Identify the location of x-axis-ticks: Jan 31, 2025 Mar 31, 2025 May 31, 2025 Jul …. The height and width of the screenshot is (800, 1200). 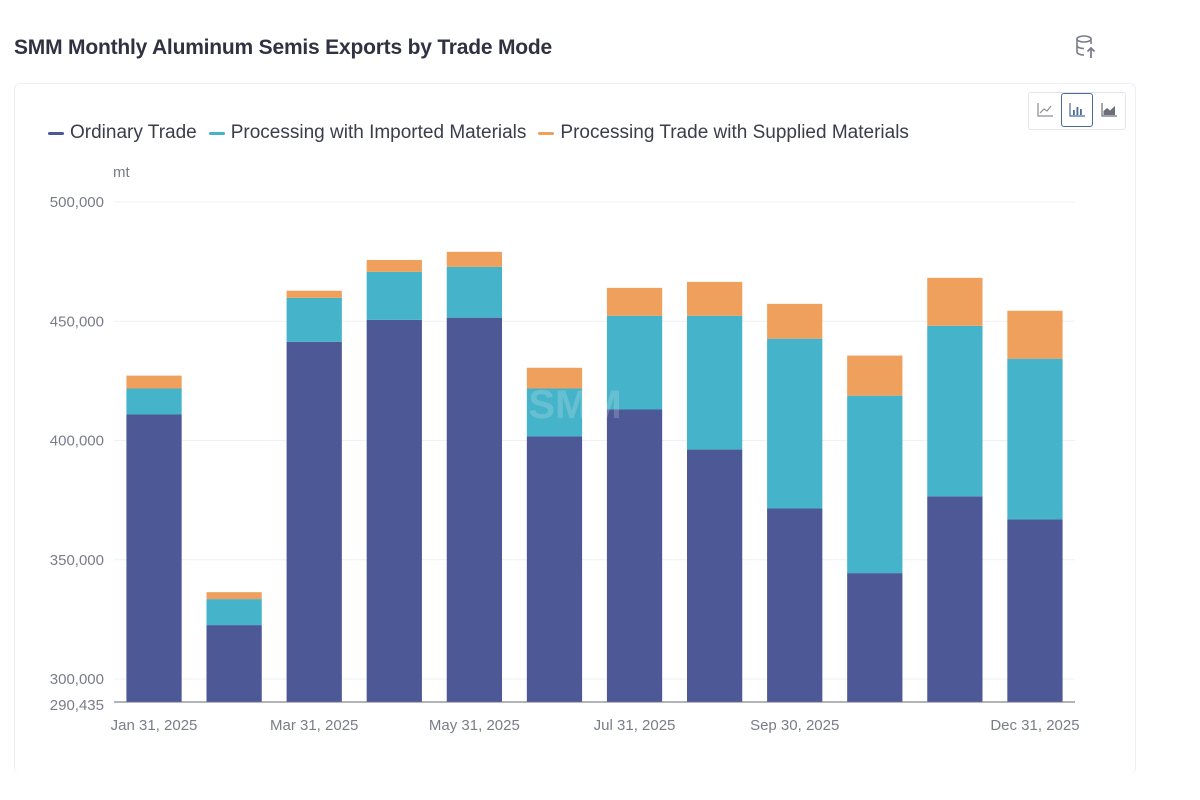
(595, 725).